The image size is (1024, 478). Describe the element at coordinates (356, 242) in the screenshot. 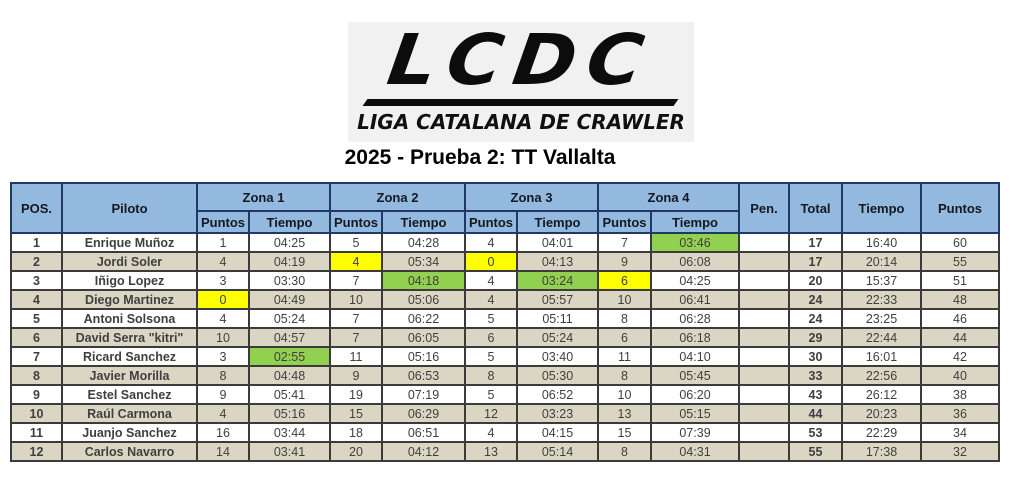

I see `cell-z2p: 5` at that location.